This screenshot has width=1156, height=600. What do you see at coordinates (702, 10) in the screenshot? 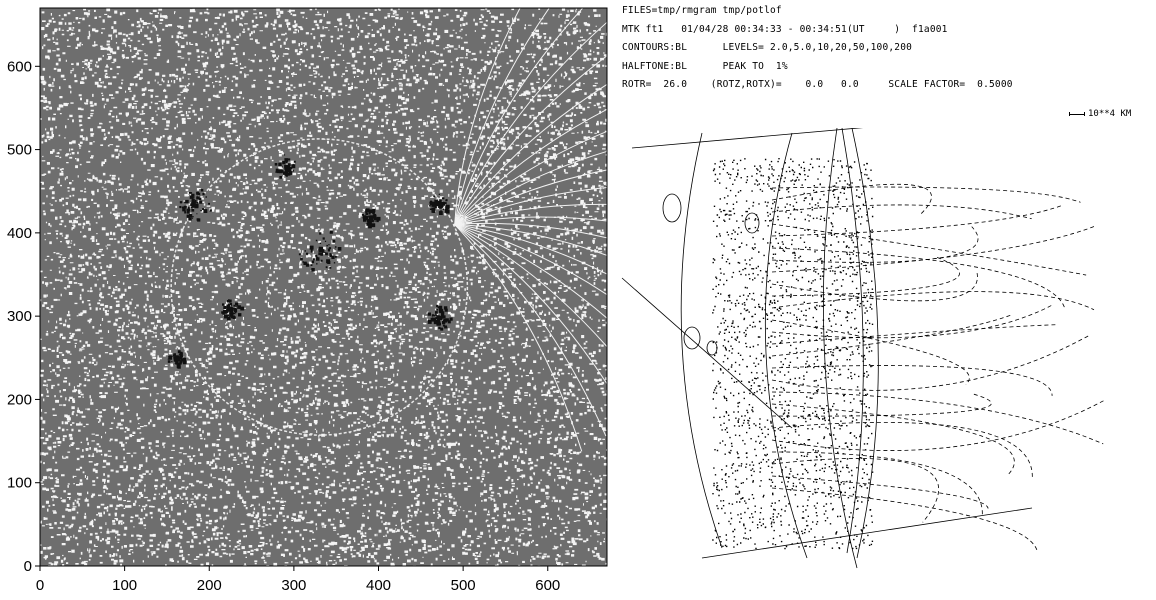
I see `files-line: FILES=tmp/rmgram tmp/potlof` at bounding box center [702, 10].